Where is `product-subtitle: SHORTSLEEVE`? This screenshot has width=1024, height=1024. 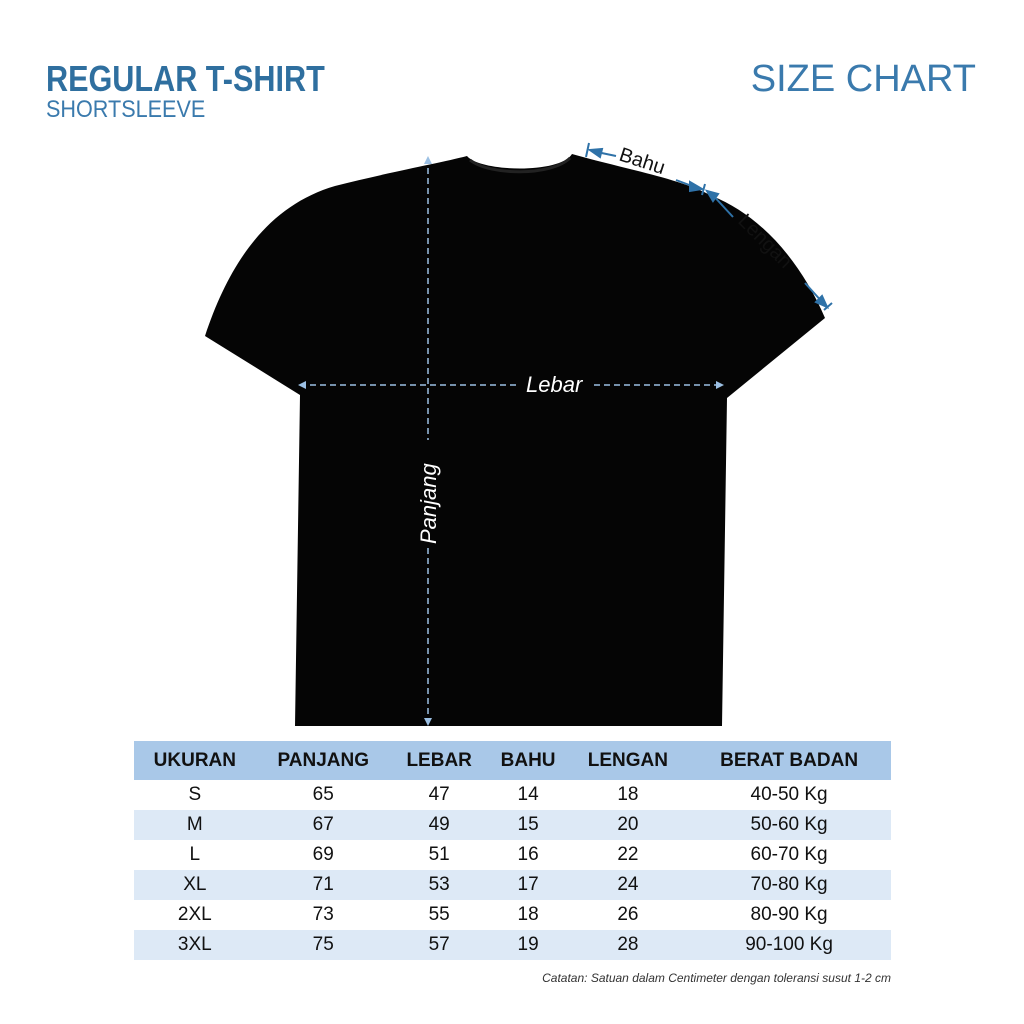
product-subtitle: SHORTSLEEVE is located at coordinates (126, 109).